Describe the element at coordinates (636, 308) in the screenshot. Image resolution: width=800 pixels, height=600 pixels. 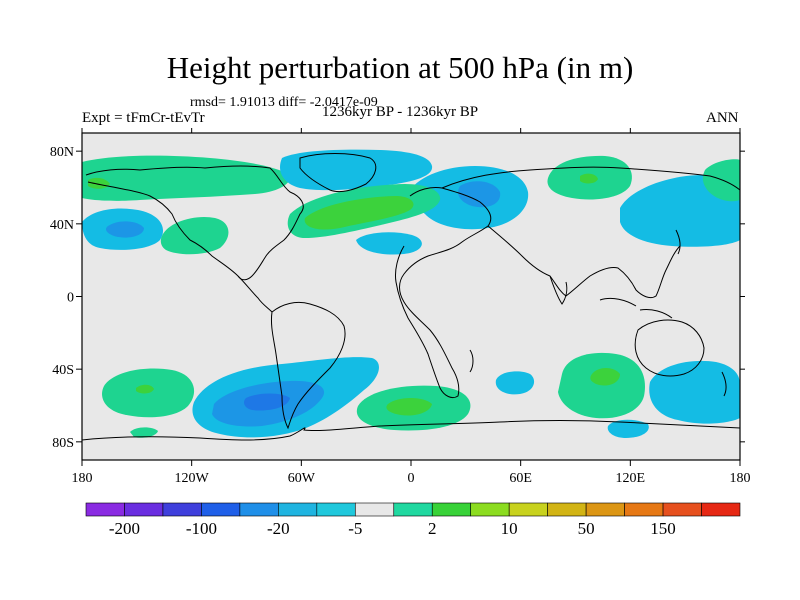
I see `coastline-indonesia` at that location.